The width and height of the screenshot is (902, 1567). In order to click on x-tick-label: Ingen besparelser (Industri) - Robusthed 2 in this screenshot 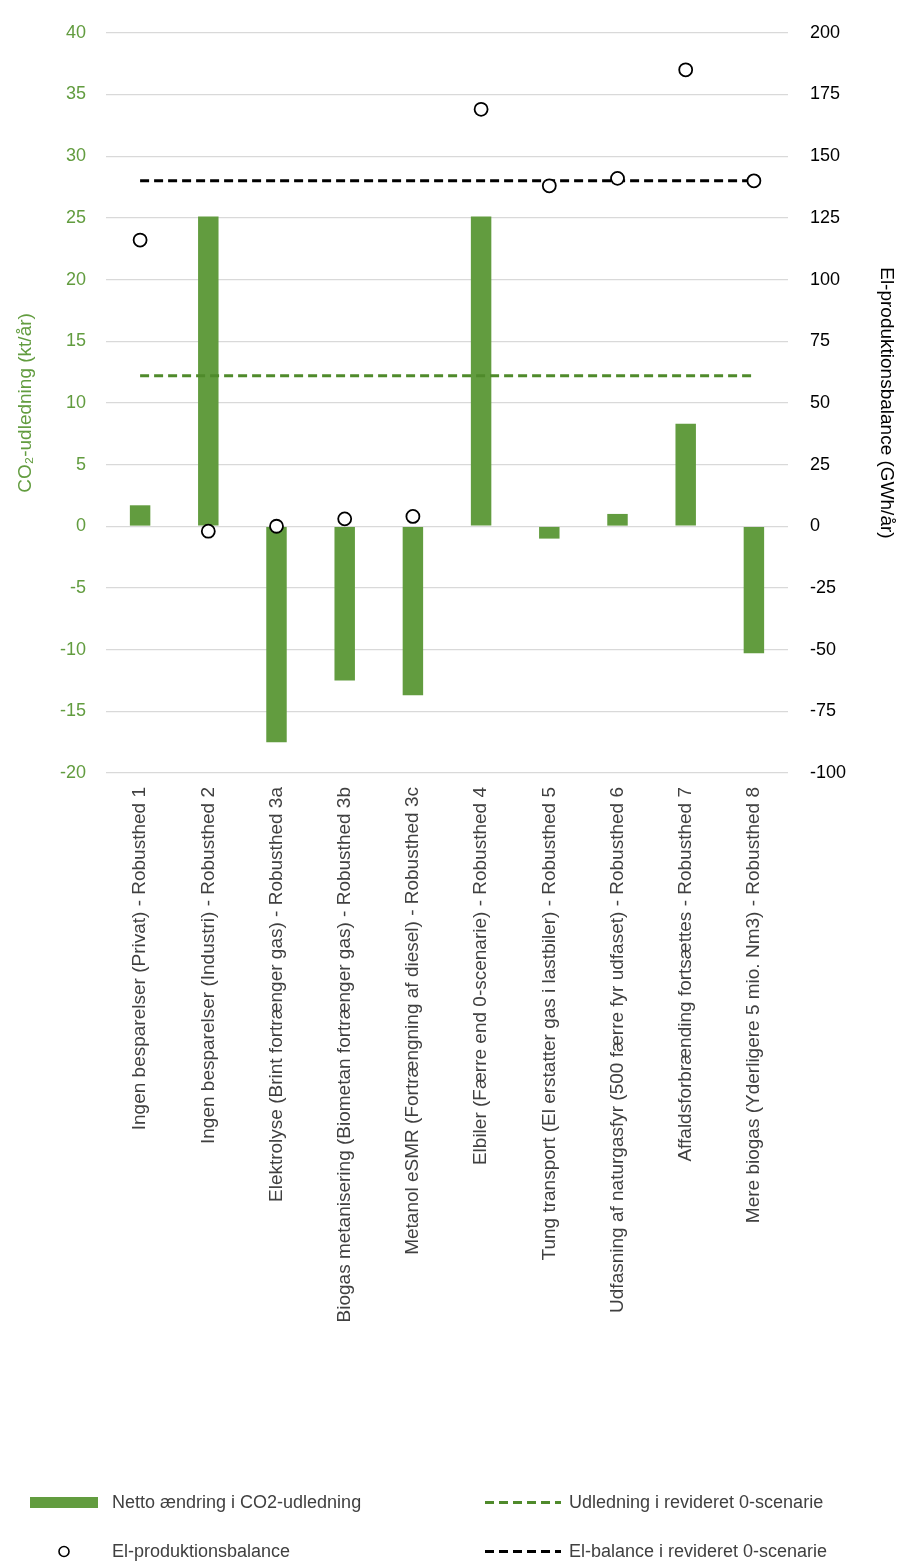, I will do `click(207, 965)`.